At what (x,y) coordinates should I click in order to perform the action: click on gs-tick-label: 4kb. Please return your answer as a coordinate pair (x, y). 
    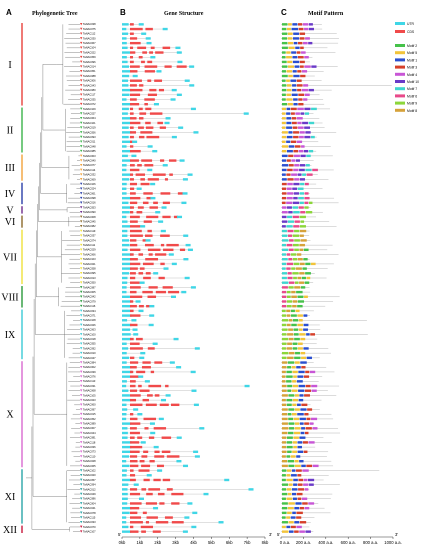
    Looking at the image, I should click on (193, 542).